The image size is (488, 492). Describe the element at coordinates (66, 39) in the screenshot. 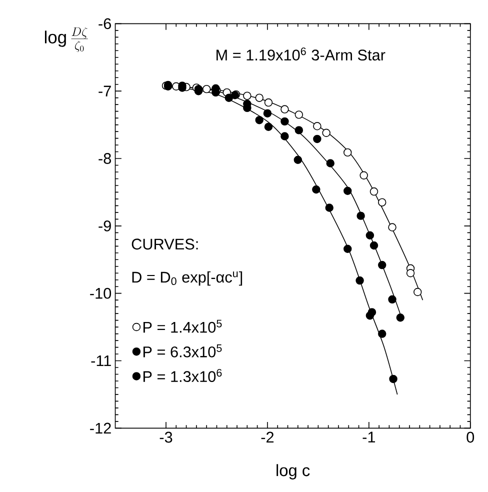

I see `y-axis-title: $\log \frac{D\zeta}{\zeta_{0}}$` at that location.